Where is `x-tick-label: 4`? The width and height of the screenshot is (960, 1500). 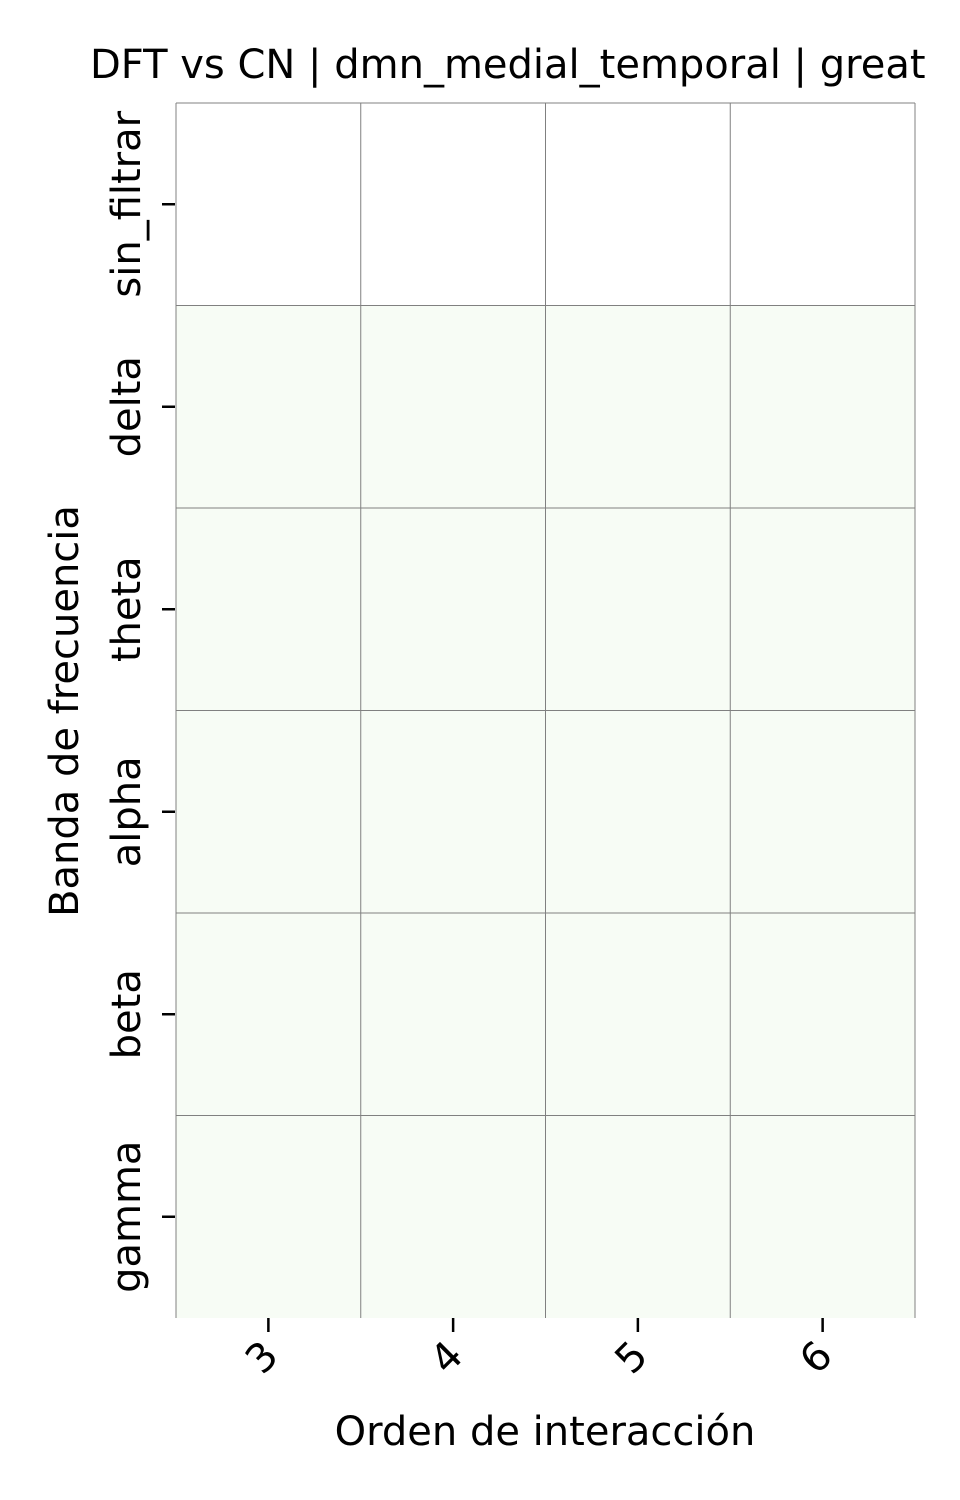
x-tick-label: 4 is located at coordinates (447, 1358).